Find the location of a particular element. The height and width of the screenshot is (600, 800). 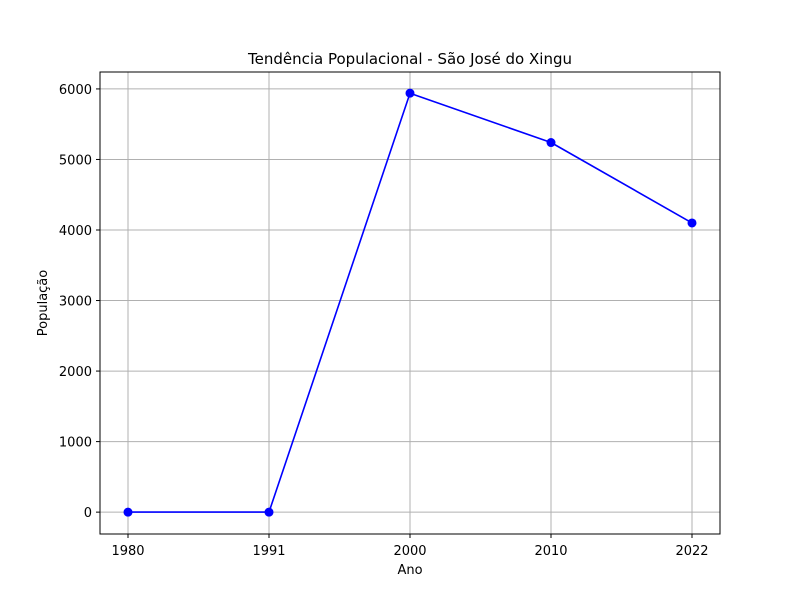

x-tick-label: 2022 is located at coordinates (691, 551).